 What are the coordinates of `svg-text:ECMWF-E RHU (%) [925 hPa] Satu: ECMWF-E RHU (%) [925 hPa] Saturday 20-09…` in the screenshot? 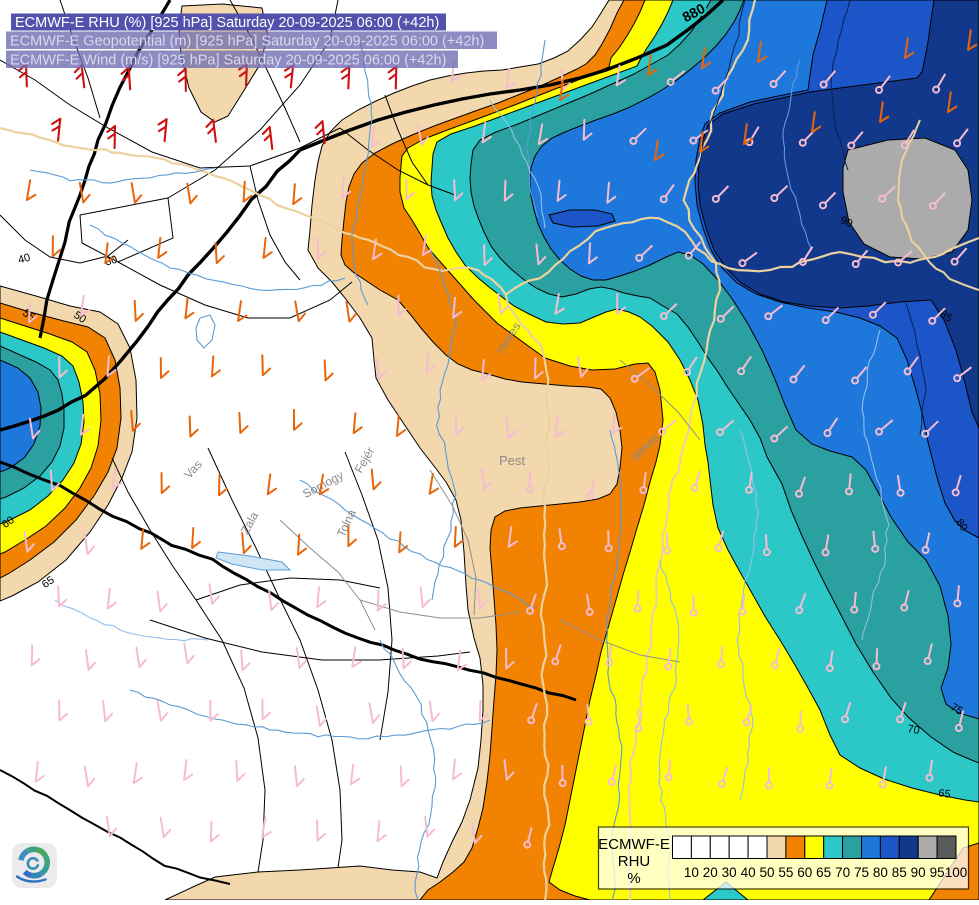 It's located at (227, 23).